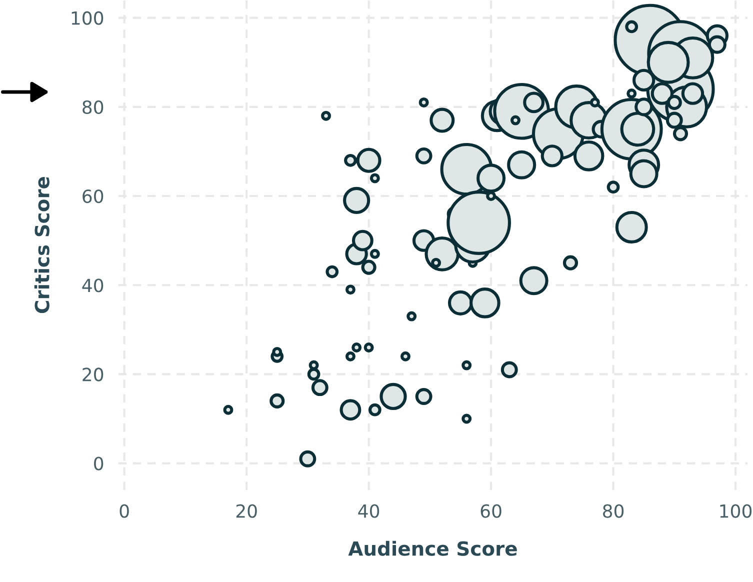 Image resolution: width=753 pixels, height=582 pixels. What do you see at coordinates (246, 511) in the screenshot?
I see `x-tick-label: 20` at bounding box center [246, 511].